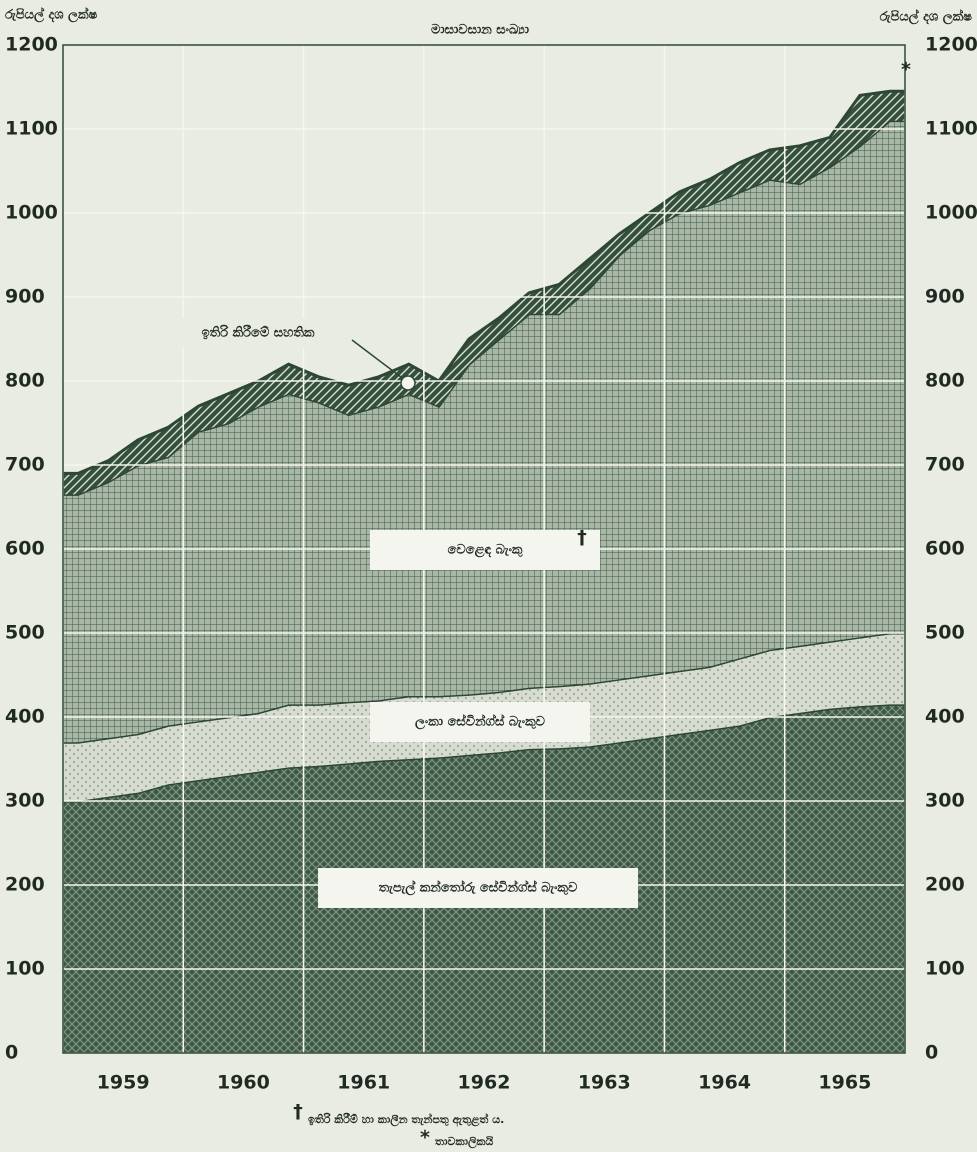 This screenshot has width=977, height=1152. What do you see at coordinates (724, 1083) in the screenshot?
I see `x-tick-label: 1964` at bounding box center [724, 1083].